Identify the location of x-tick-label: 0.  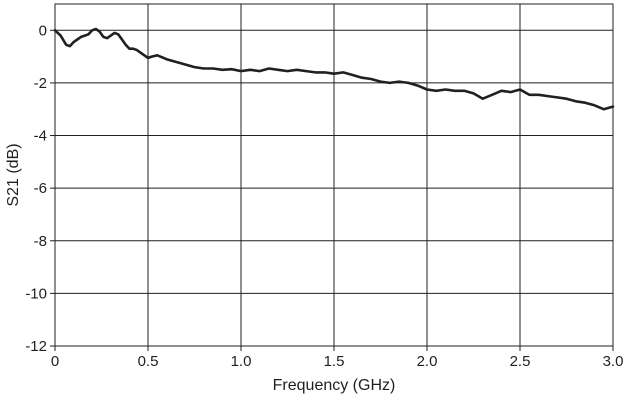
(55, 361).